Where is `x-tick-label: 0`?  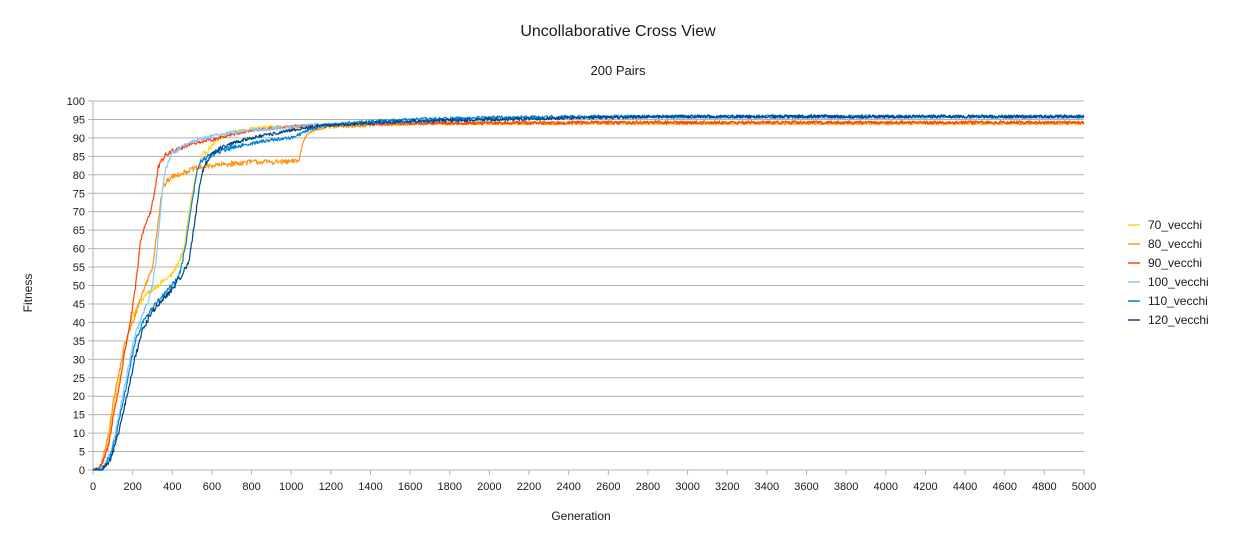
x-tick-label: 0 is located at coordinates (93, 487).